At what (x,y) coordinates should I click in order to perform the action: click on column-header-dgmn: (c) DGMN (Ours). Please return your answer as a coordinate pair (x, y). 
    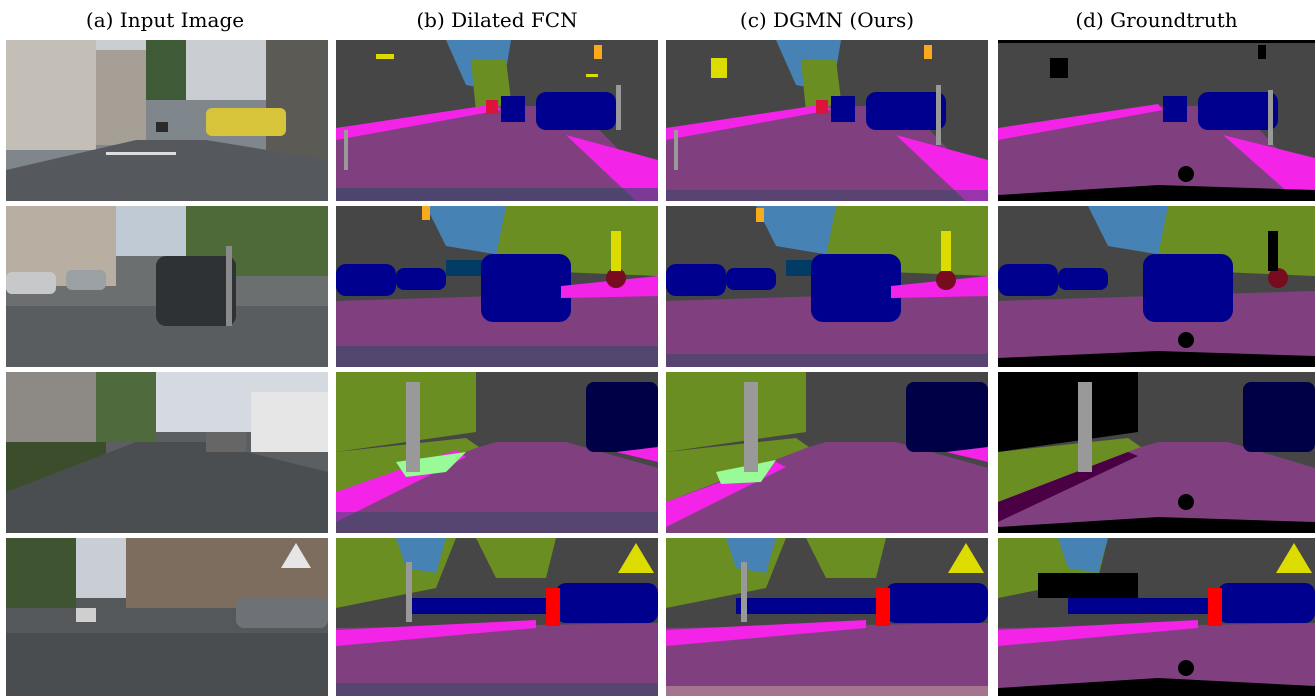
    Looking at the image, I should click on (827, 20).